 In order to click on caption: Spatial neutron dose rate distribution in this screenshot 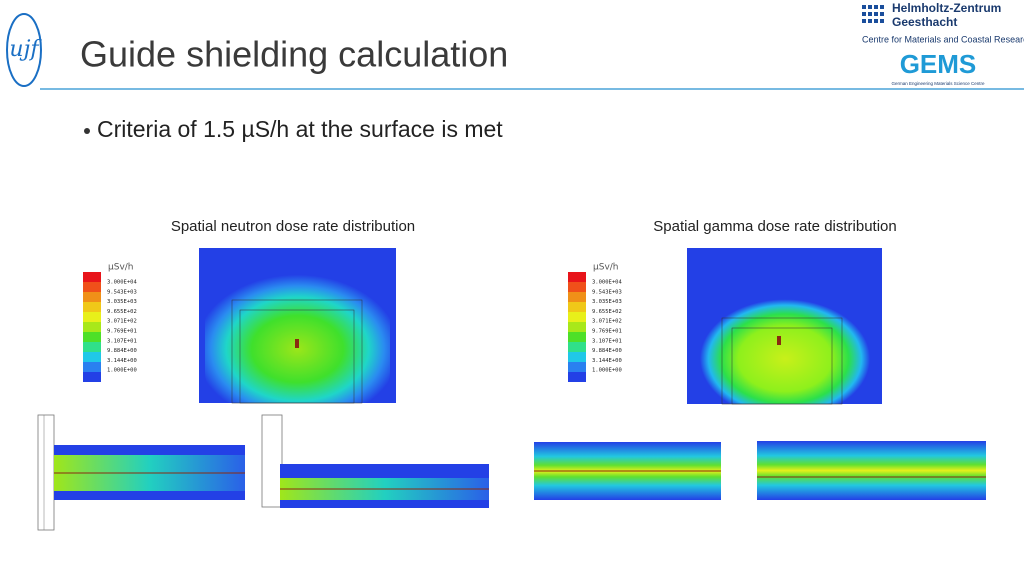, I will do `click(293, 226)`.